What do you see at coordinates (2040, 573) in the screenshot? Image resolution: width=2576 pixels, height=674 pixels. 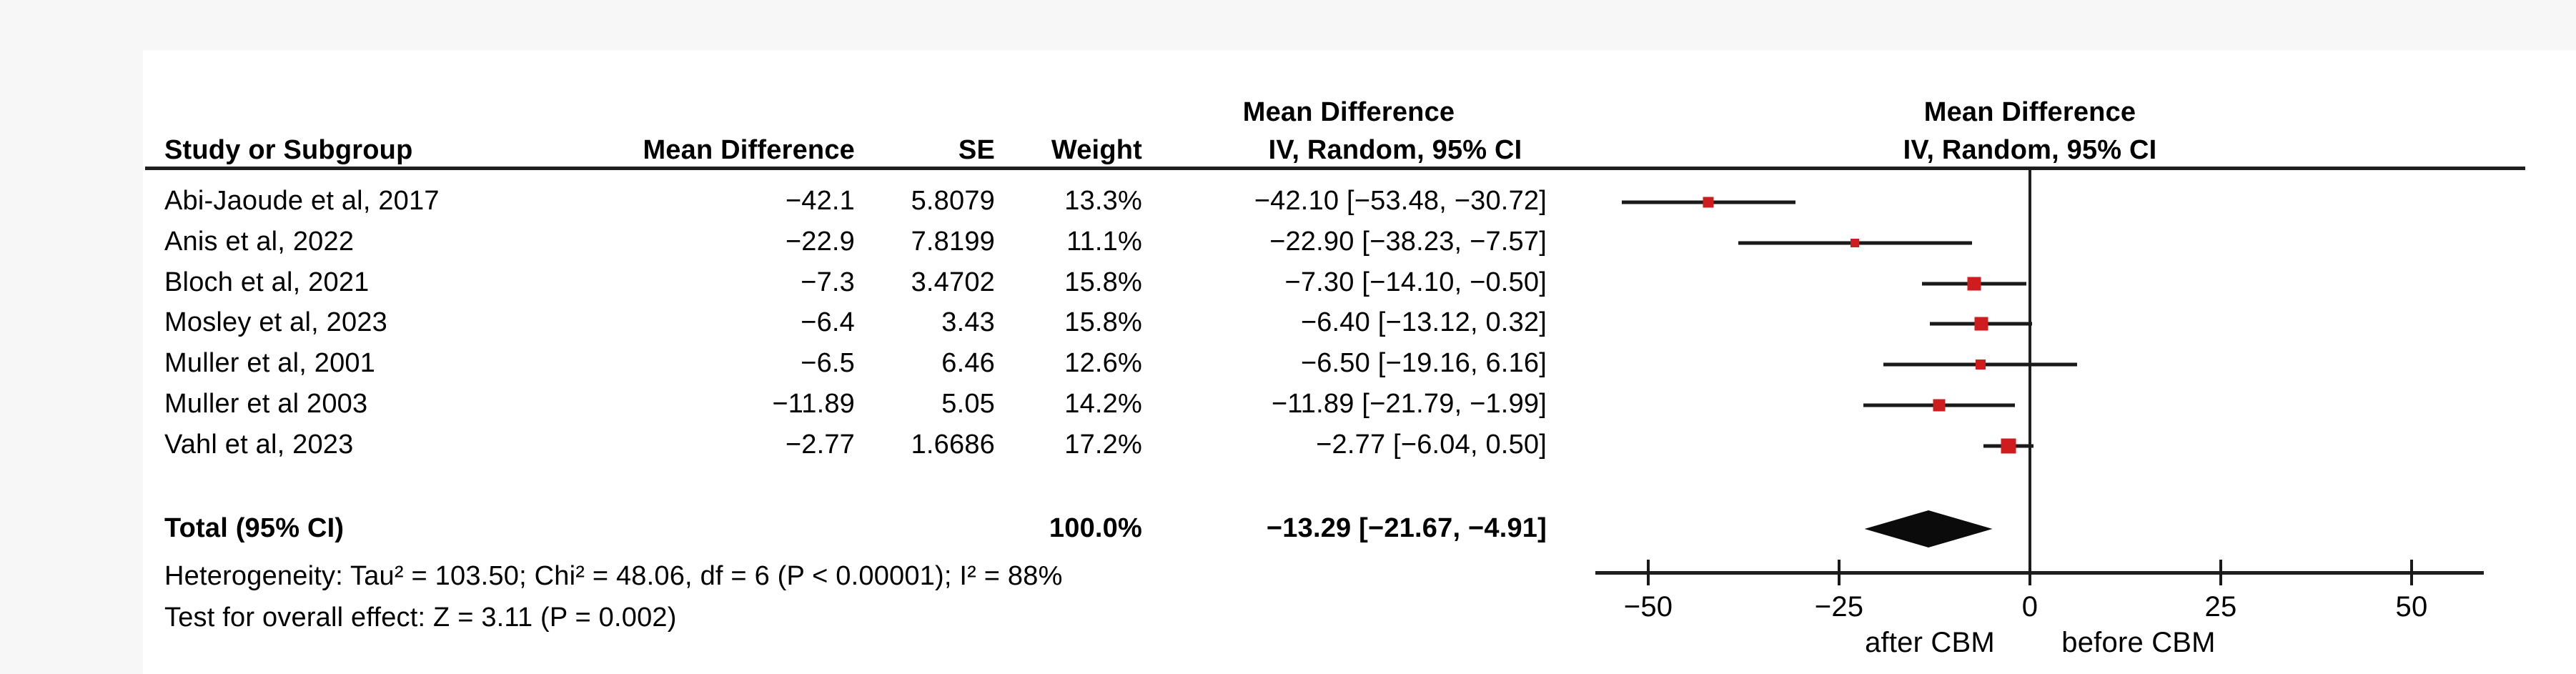 I see `x-axis-line` at bounding box center [2040, 573].